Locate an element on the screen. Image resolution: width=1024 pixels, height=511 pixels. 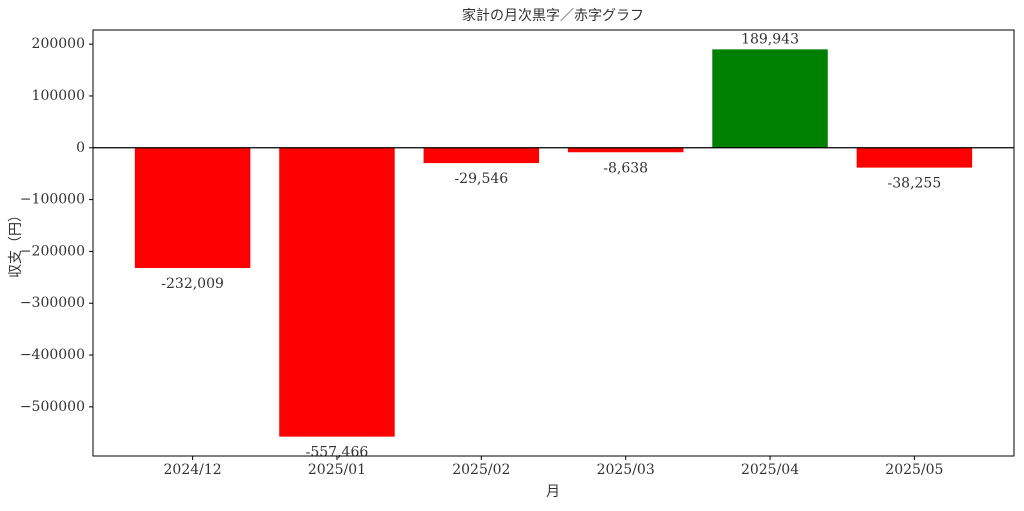
y-tick-label: 200000 is located at coordinates (58, 44).